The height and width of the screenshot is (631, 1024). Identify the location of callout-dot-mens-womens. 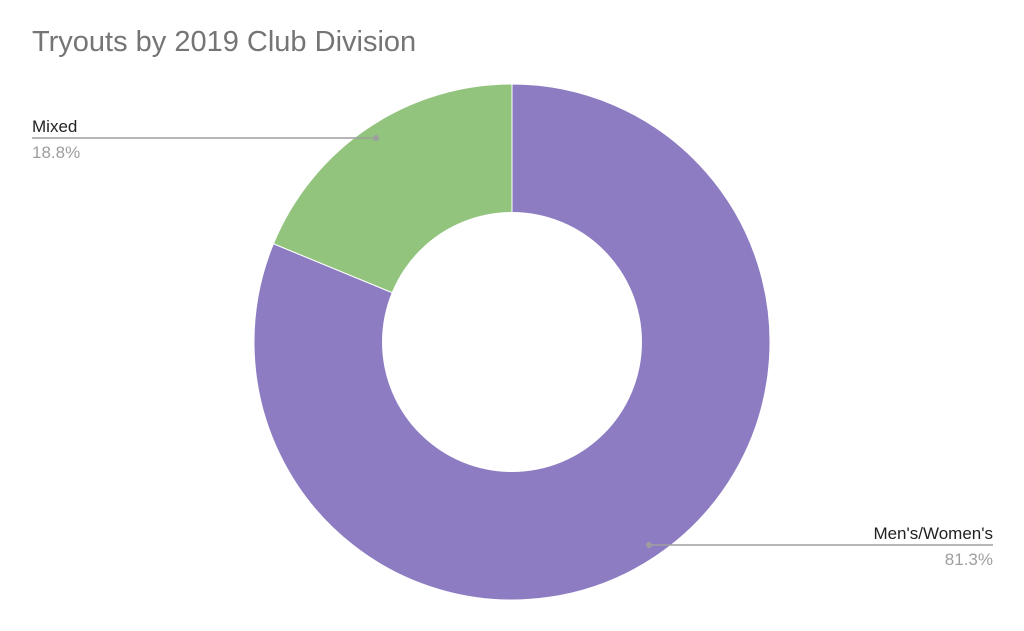
(649, 545).